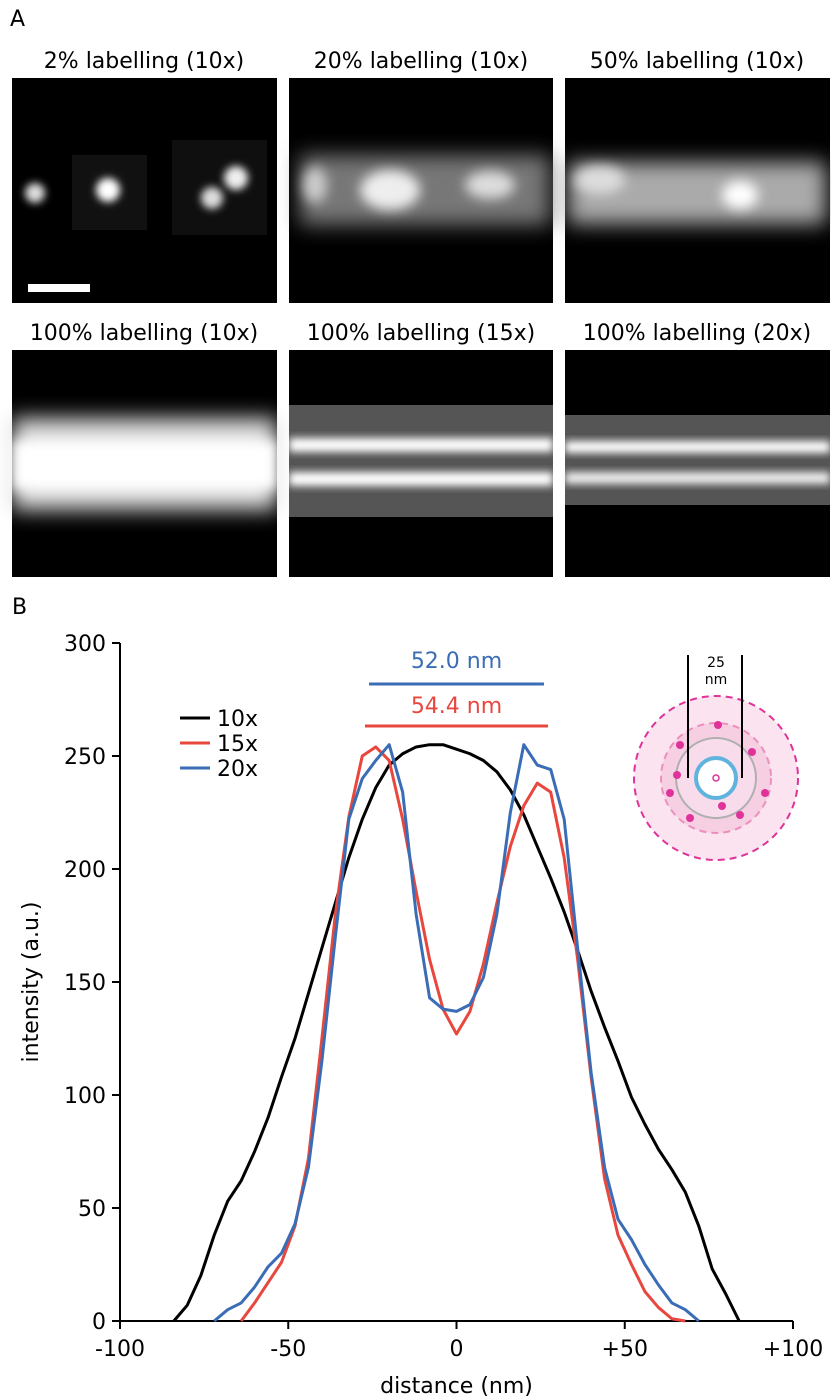 This screenshot has height=1400, width=831. Describe the element at coordinates (288, 1349) in the screenshot. I see `x-tick-label: -50` at that location.